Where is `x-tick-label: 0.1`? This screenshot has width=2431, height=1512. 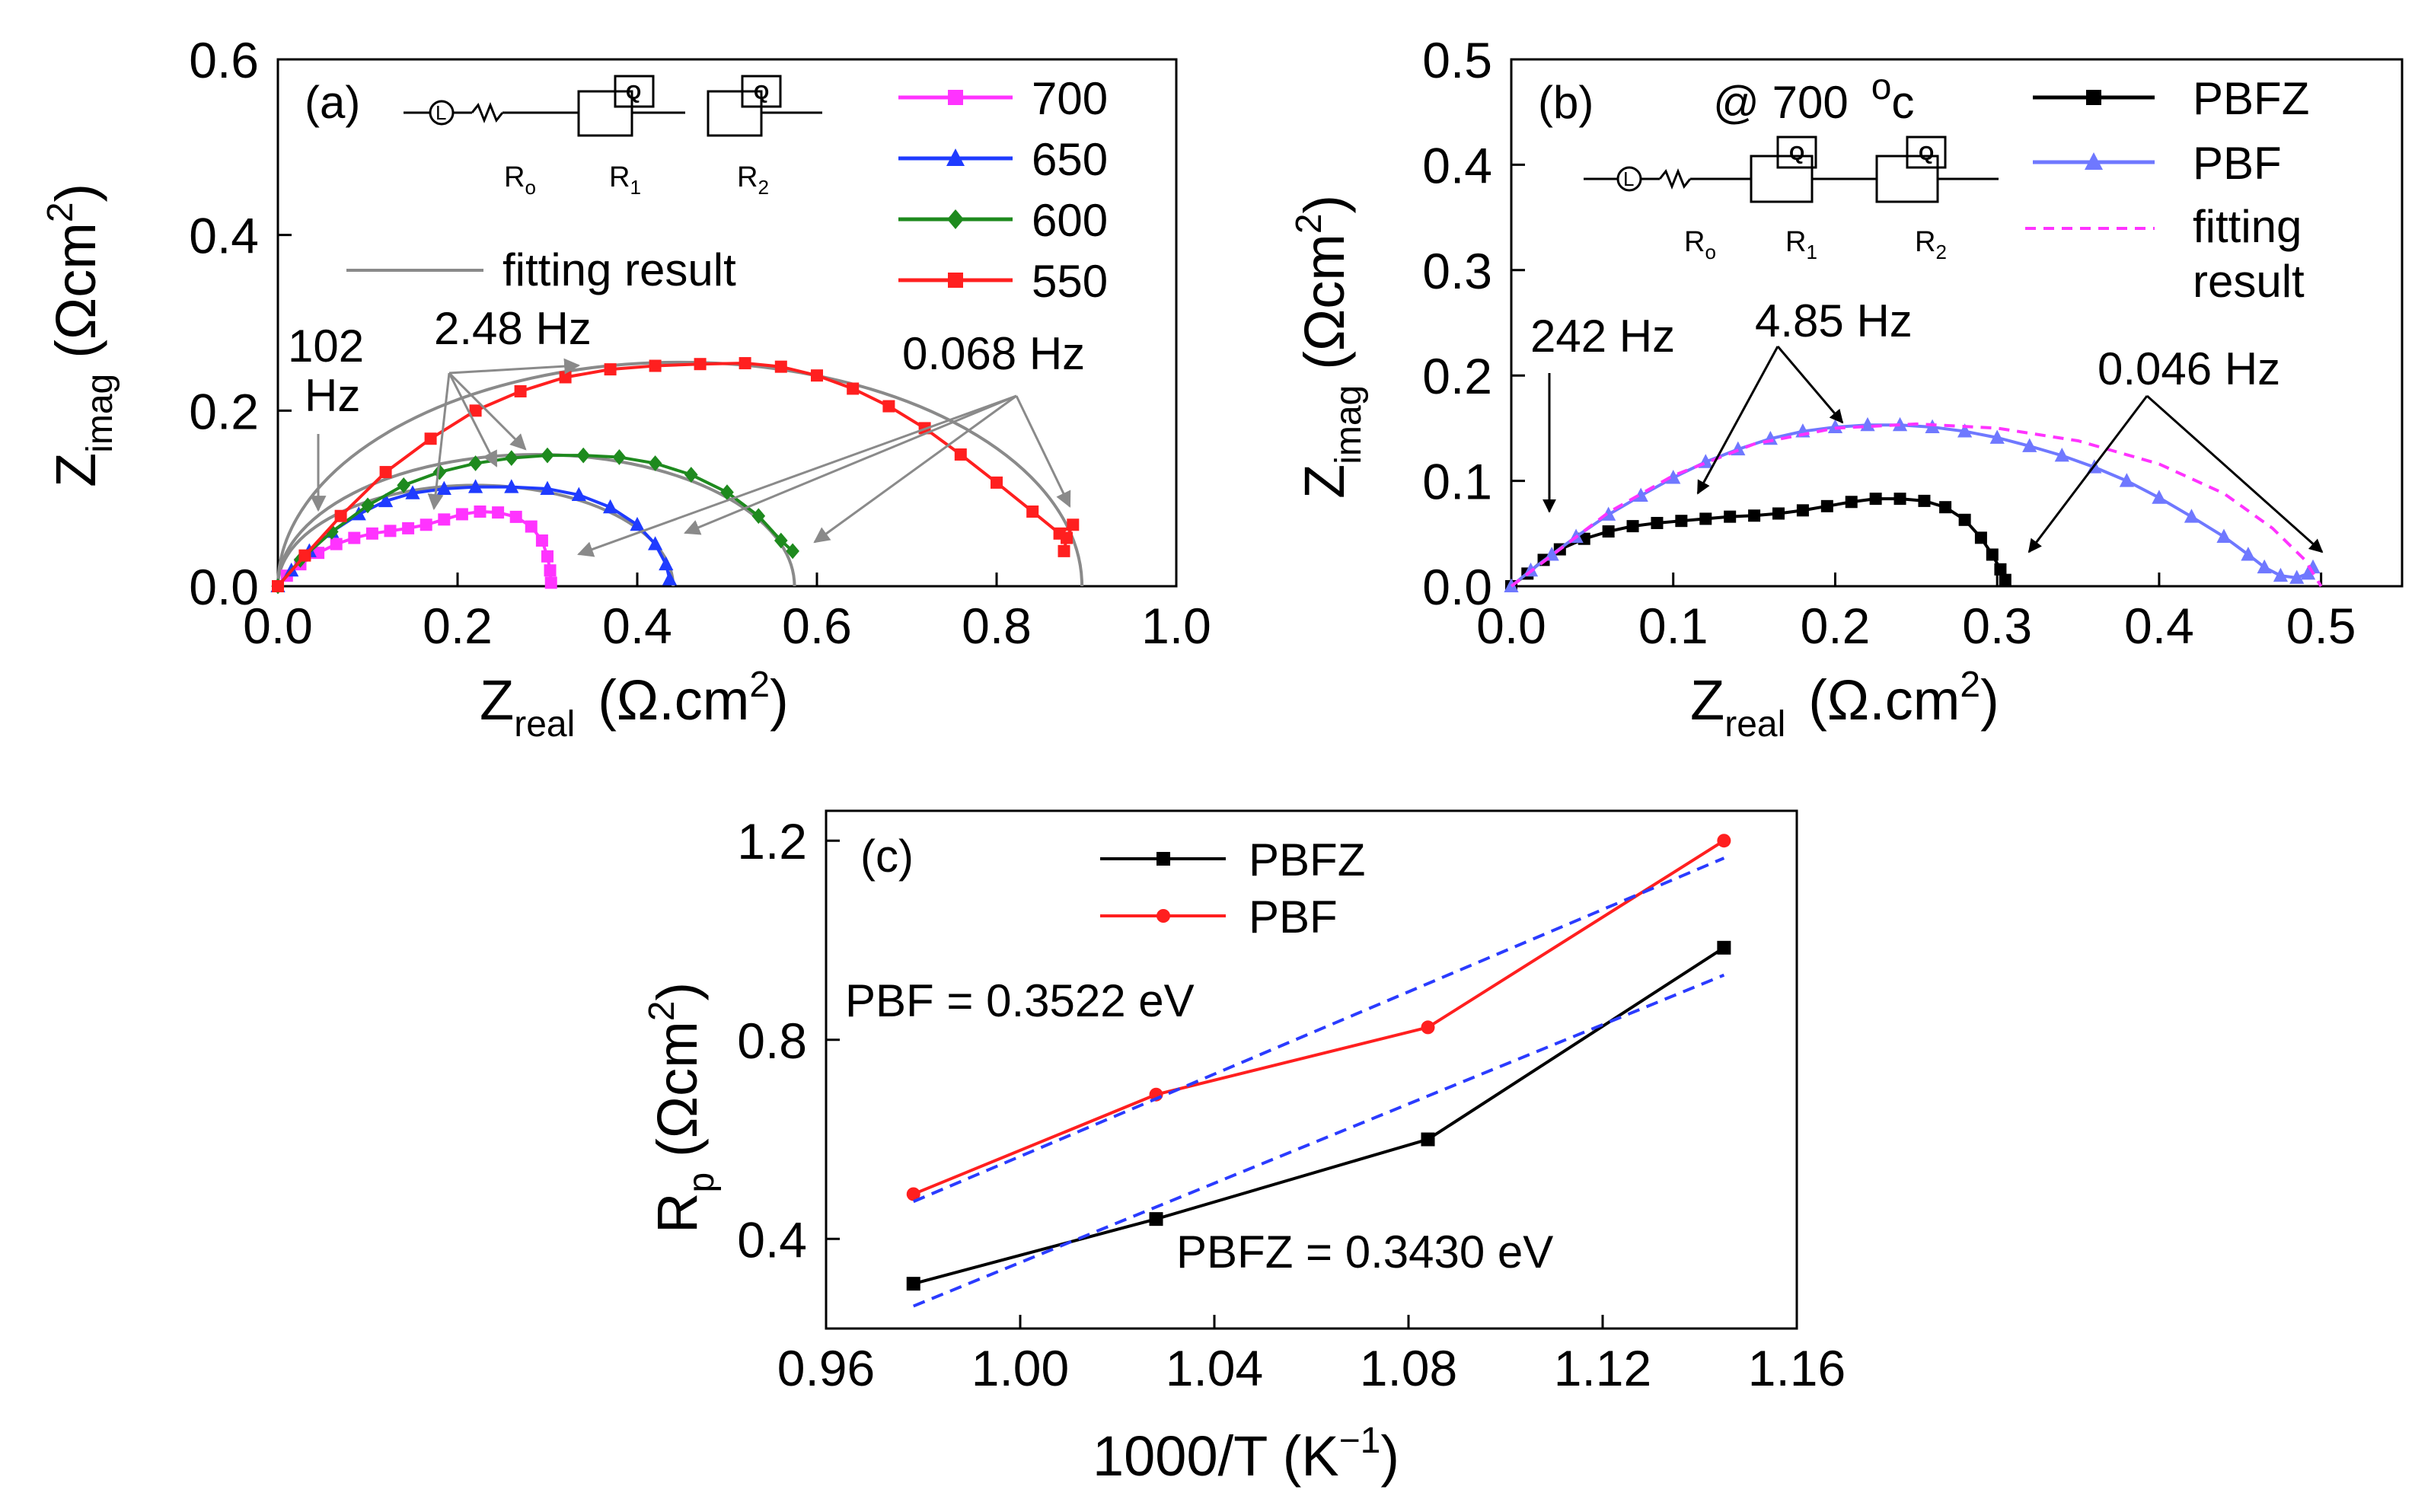
x-tick-label: 0.1 is located at coordinates (1673, 626).